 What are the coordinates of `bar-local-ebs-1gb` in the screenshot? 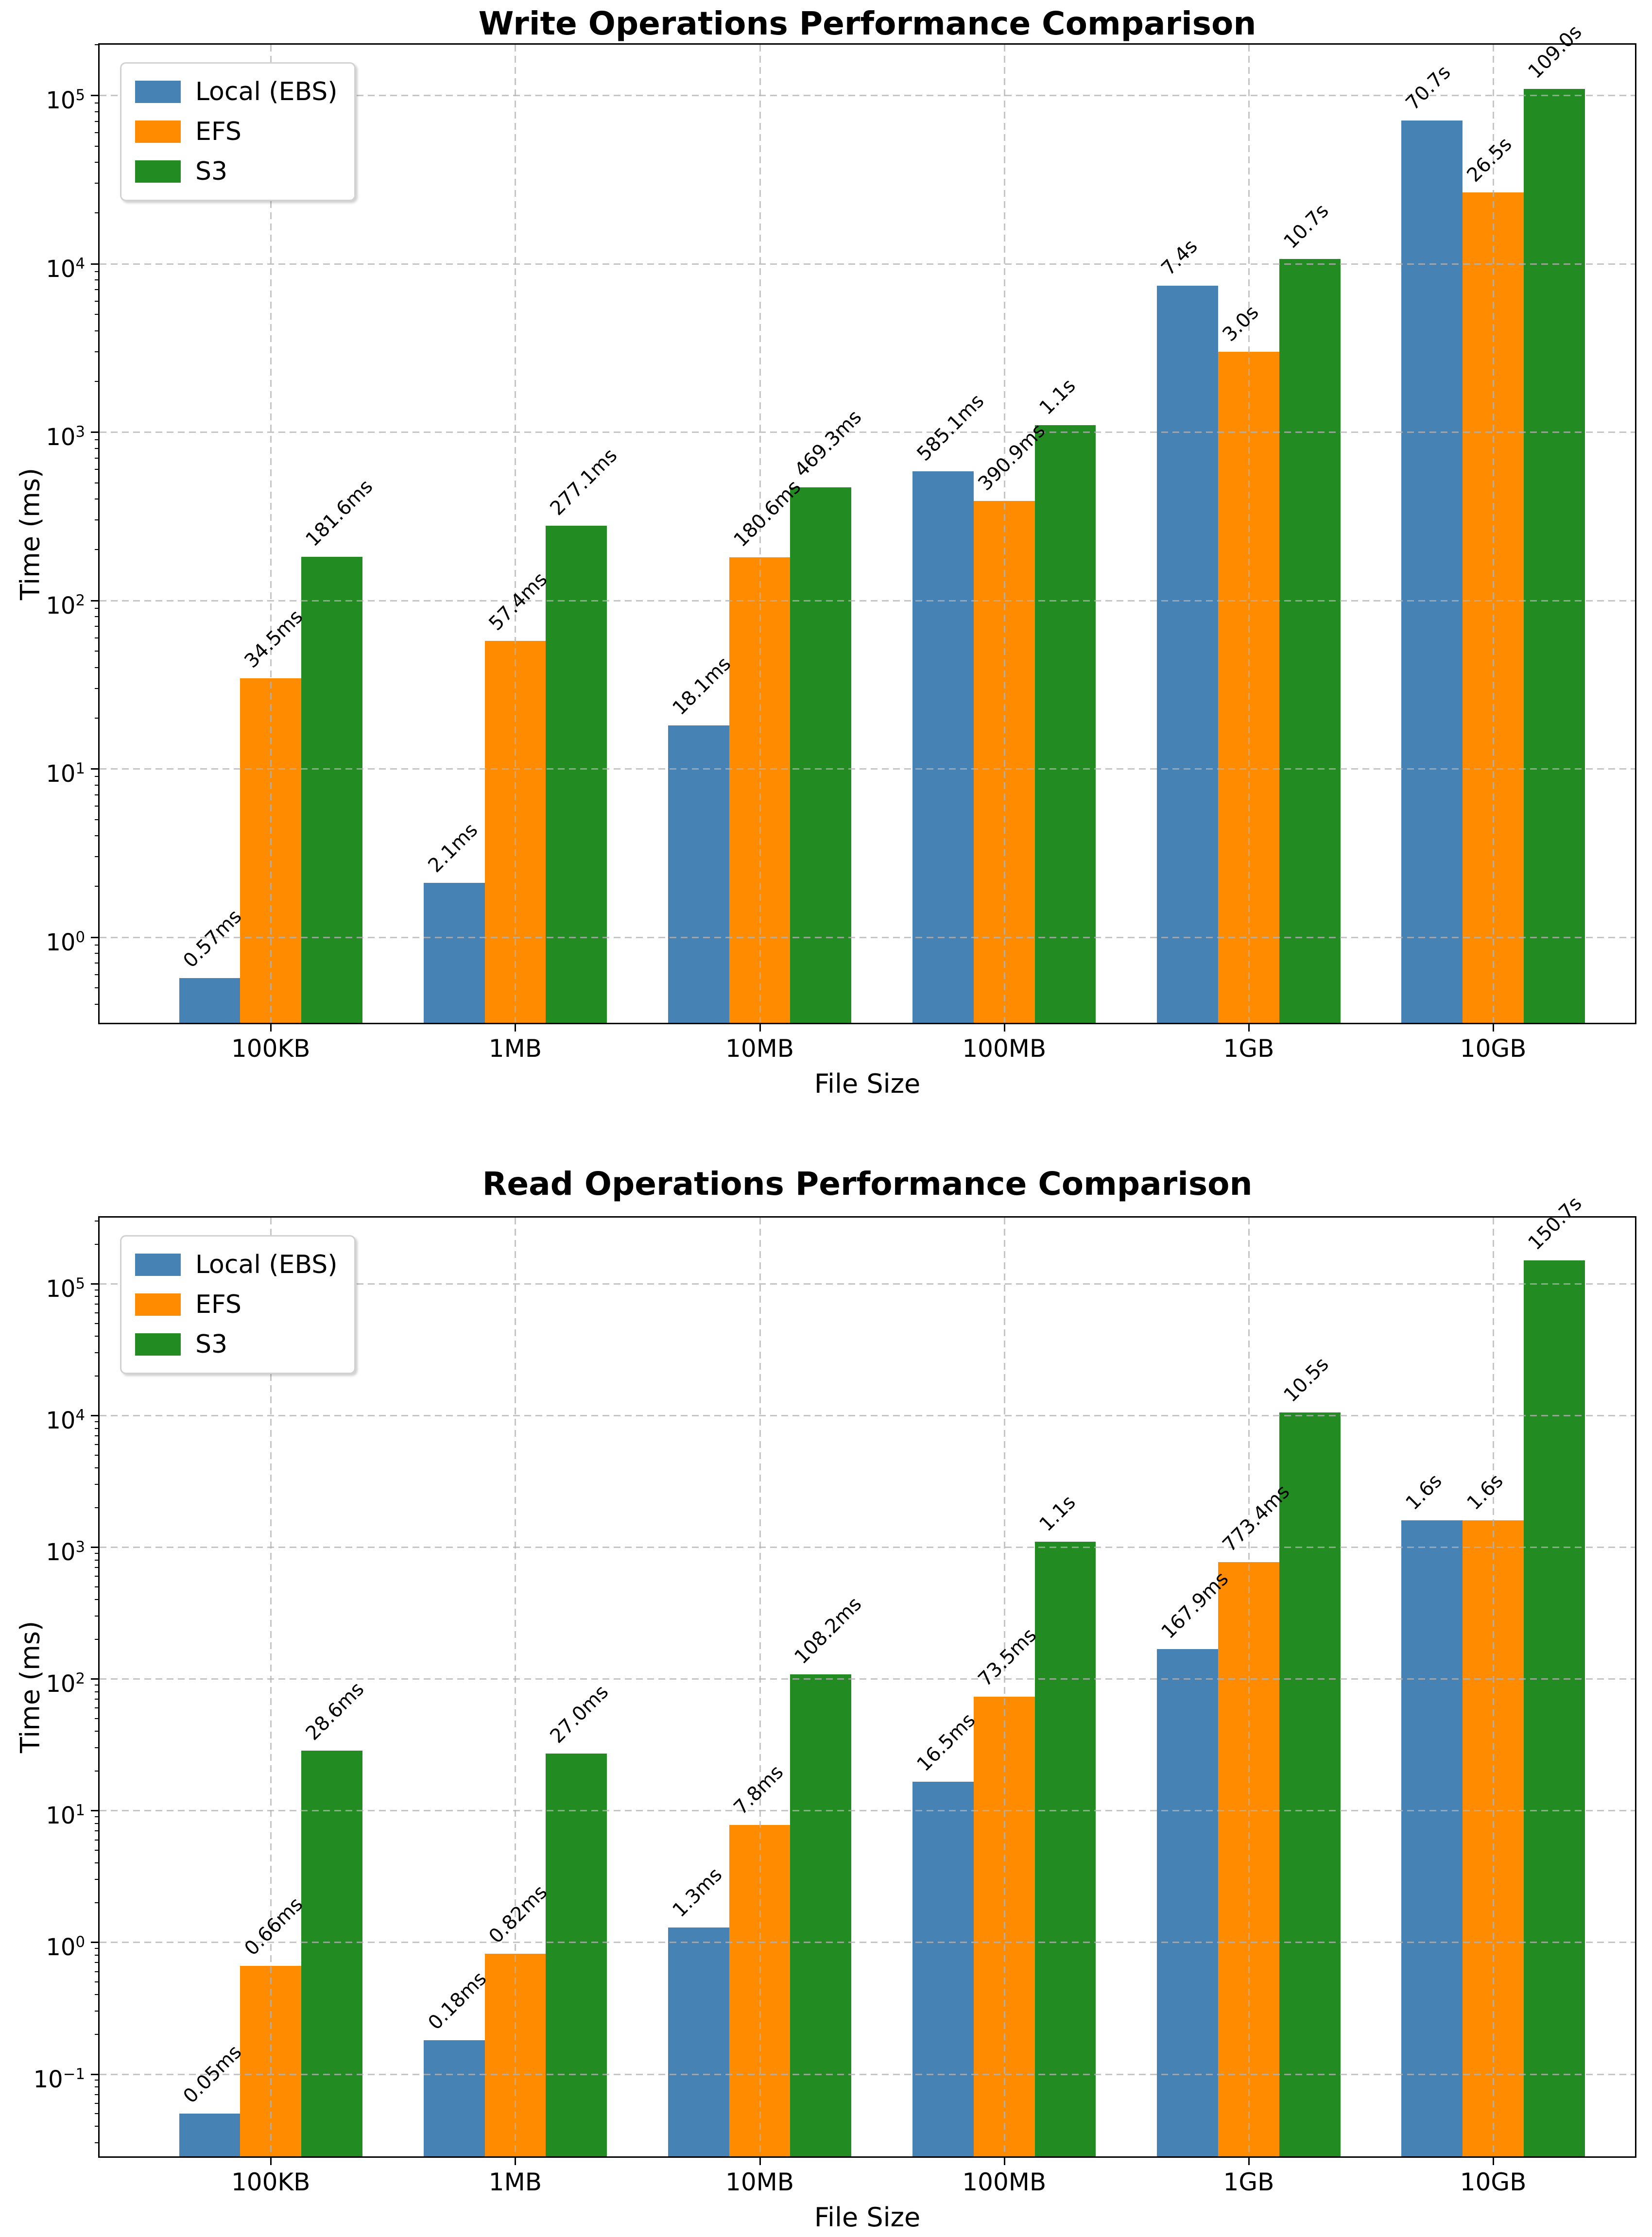 It's located at (1188, 654).